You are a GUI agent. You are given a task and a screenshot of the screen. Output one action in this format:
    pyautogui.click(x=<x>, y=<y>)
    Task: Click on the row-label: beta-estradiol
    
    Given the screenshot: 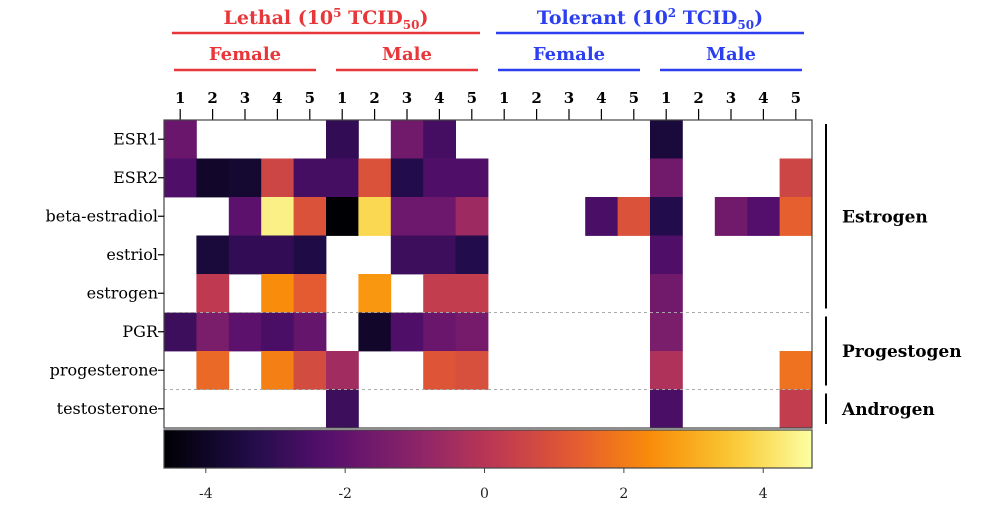 What is the action you would take?
    pyautogui.click(x=102, y=215)
    